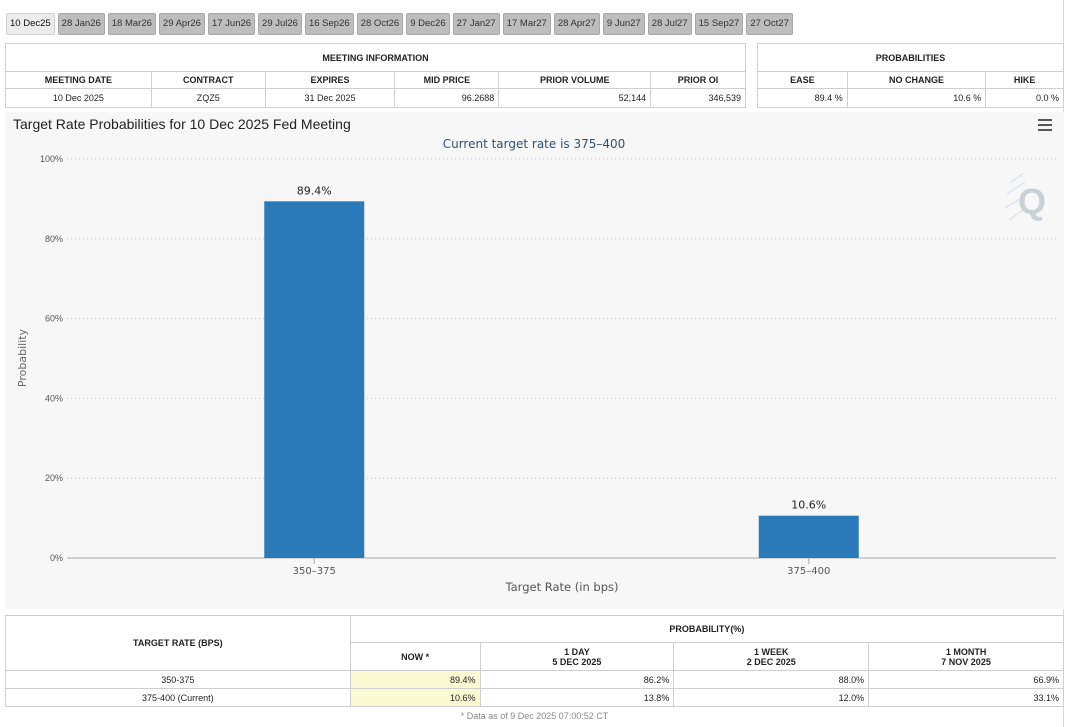  What do you see at coordinates (330, 98) in the screenshot?
I see `expires-value: 31 Dec 2025` at bounding box center [330, 98].